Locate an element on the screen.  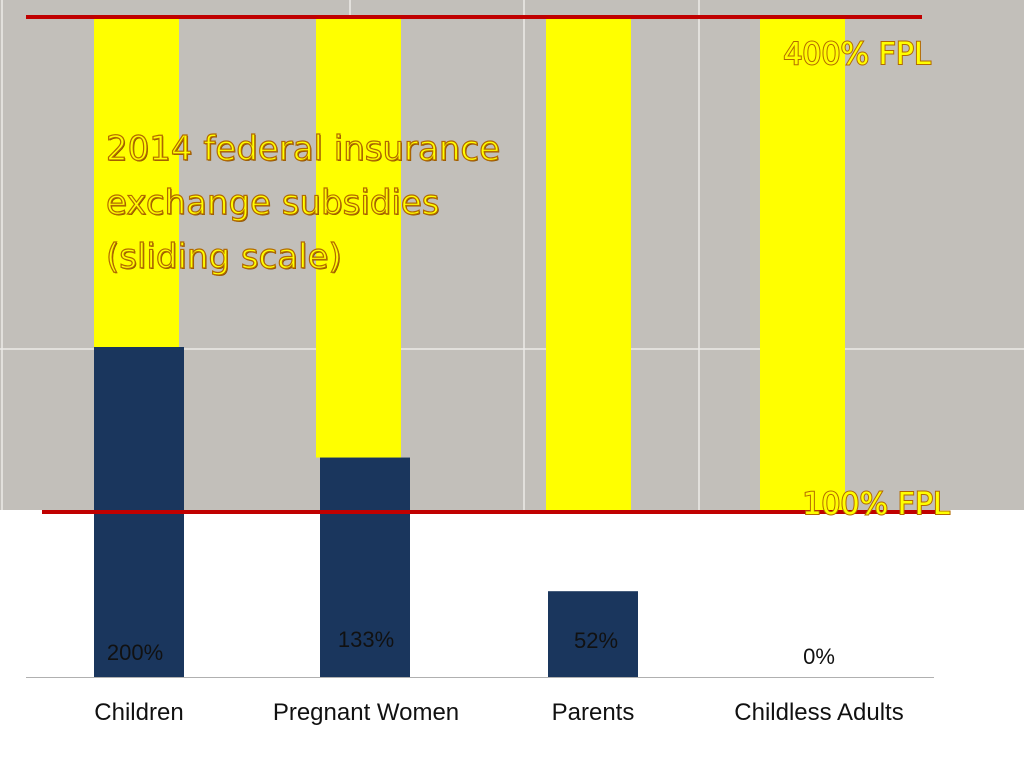
bar-parents is located at coordinates (593, 634).